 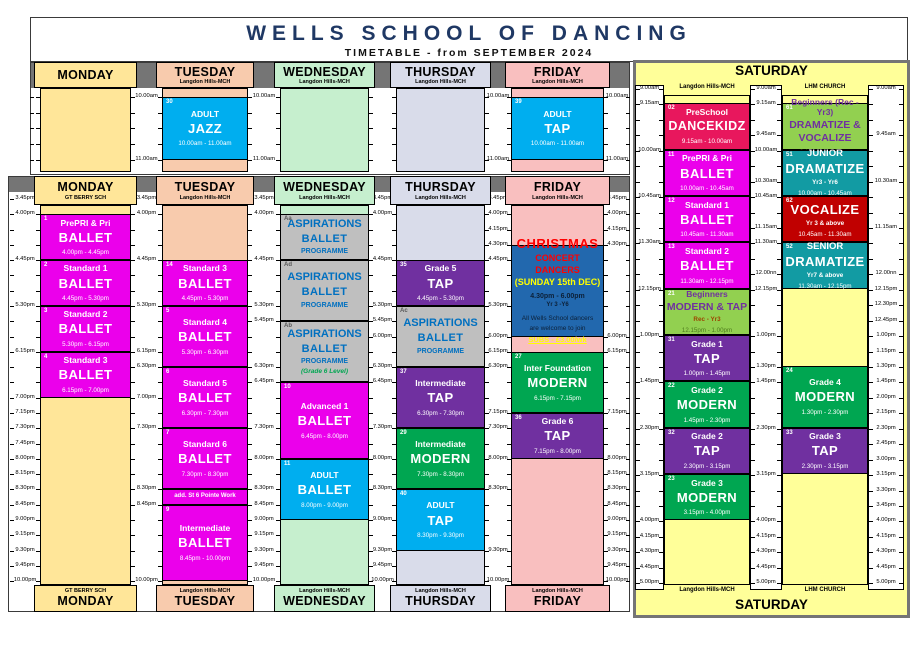 I want to click on class-level: Grade 5, so click(x=440, y=268).